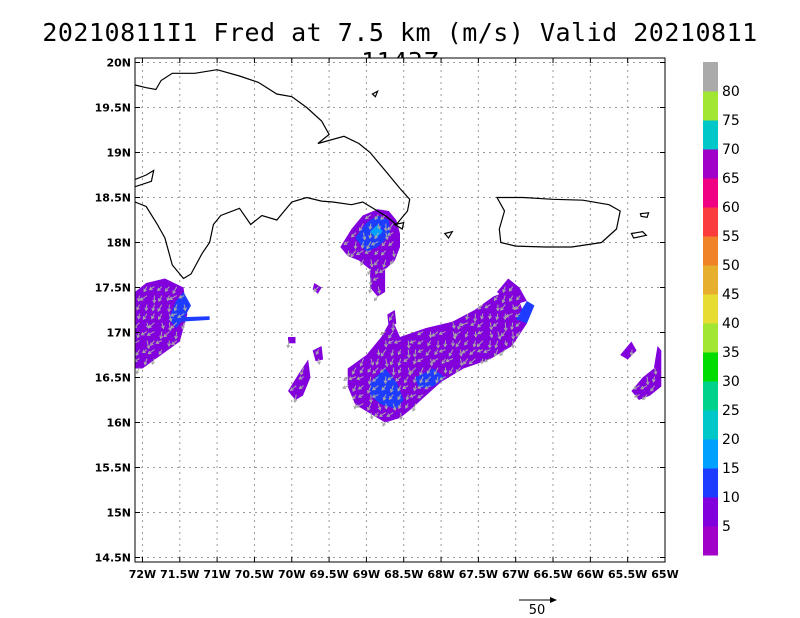 Image resolution: width=800 pixels, height=618 pixels. Describe the element at coordinates (628, 350) in the screenshot. I see `echo-se2` at that location.